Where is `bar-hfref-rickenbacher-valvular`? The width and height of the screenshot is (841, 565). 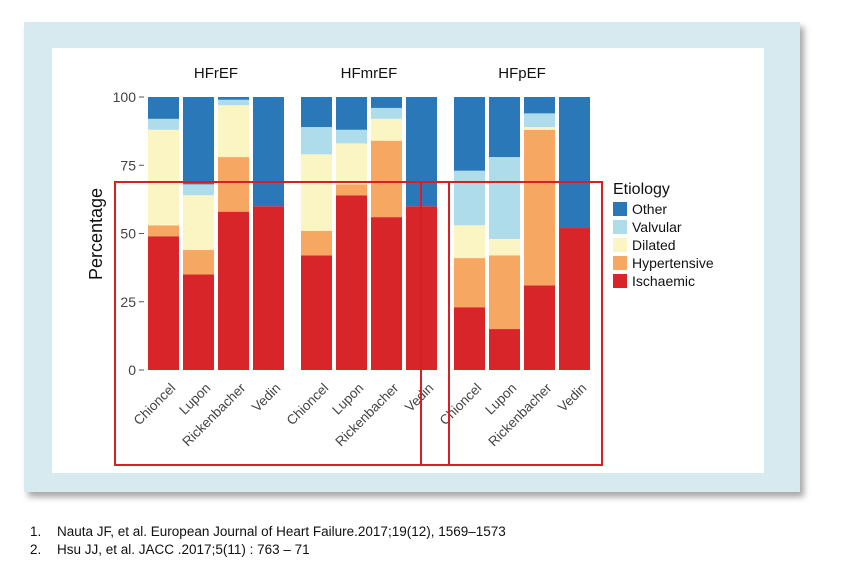 bar-hfref-rickenbacher-valvular is located at coordinates (233, 102).